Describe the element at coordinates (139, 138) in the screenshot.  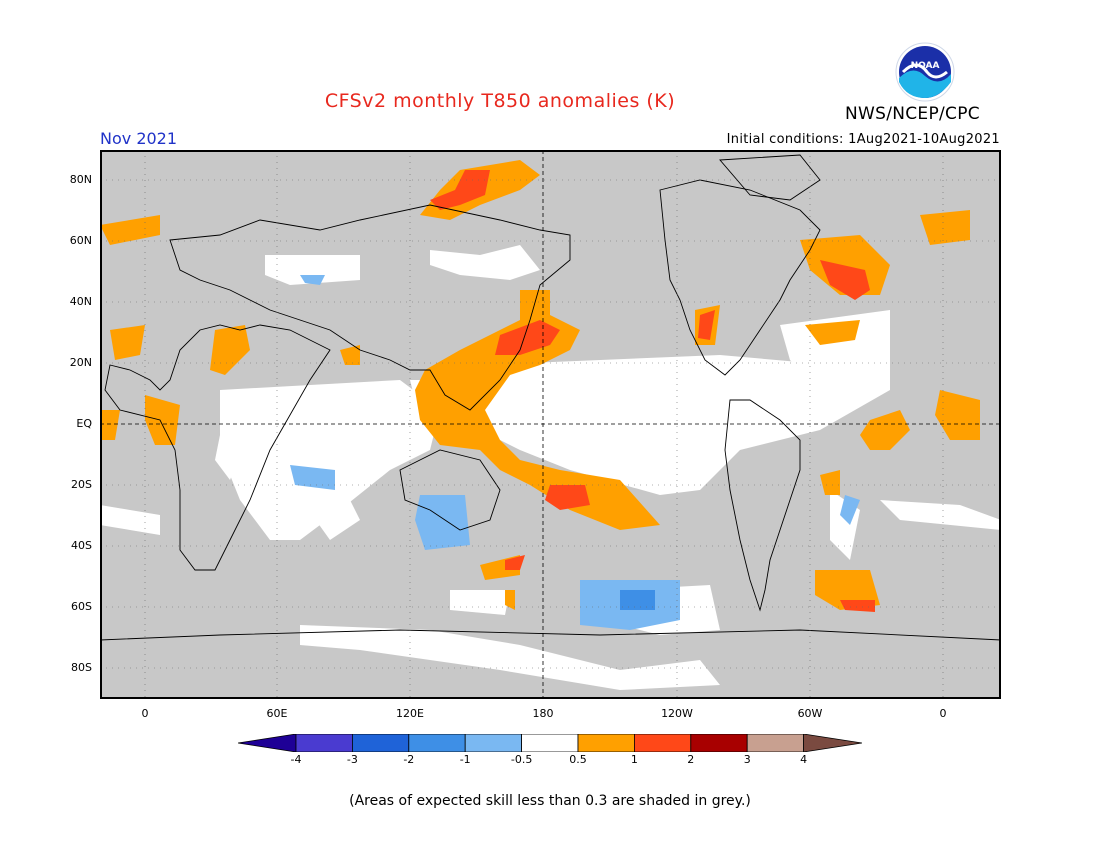
I see `forecast-month: Nov 2021` at that location.